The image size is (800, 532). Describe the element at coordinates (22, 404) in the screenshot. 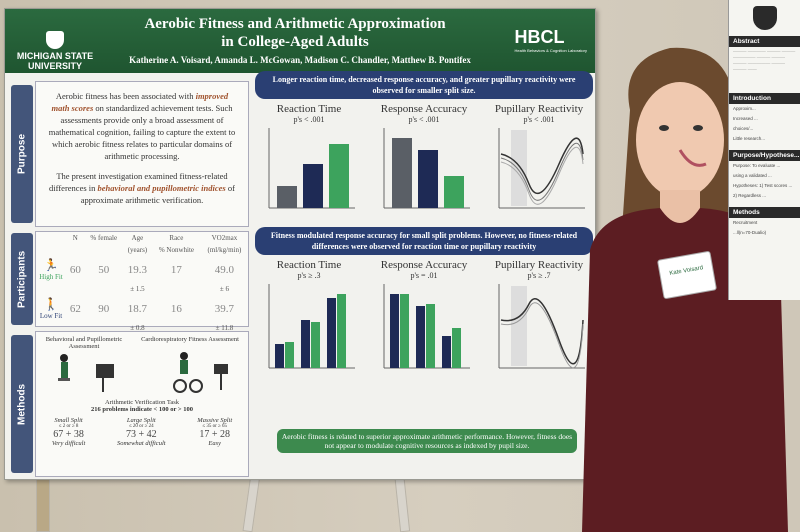

I see `methods-tab: Methods` at that location.